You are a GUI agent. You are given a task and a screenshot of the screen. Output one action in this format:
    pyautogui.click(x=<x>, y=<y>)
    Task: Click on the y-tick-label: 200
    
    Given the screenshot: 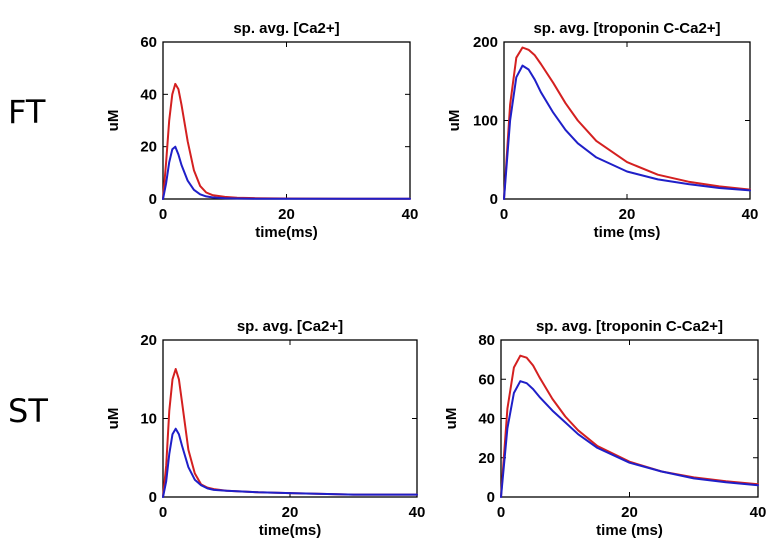 What is the action you would take?
    pyautogui.click(x=485, y=42)
    